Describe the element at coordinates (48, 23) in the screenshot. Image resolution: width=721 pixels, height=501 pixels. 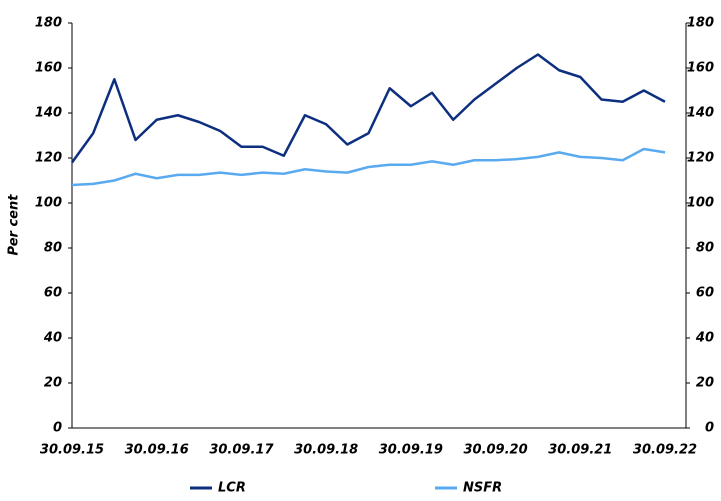
I see `y-tick-label: 180` at that location.